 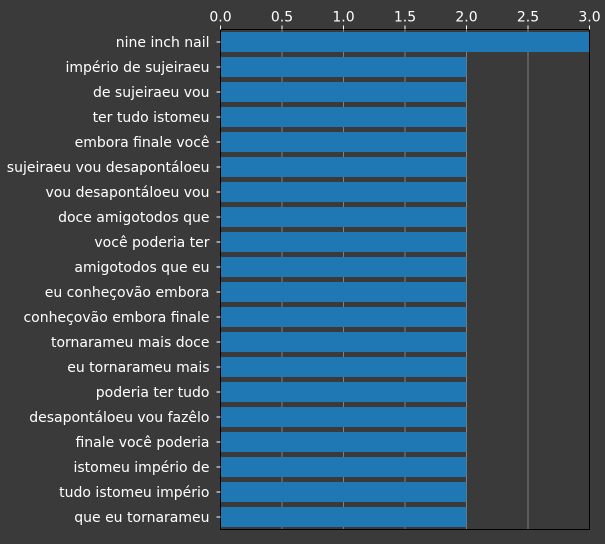 I want to click on y-tick-label-9: amigotodos que eu, so click(x=141, y=268).